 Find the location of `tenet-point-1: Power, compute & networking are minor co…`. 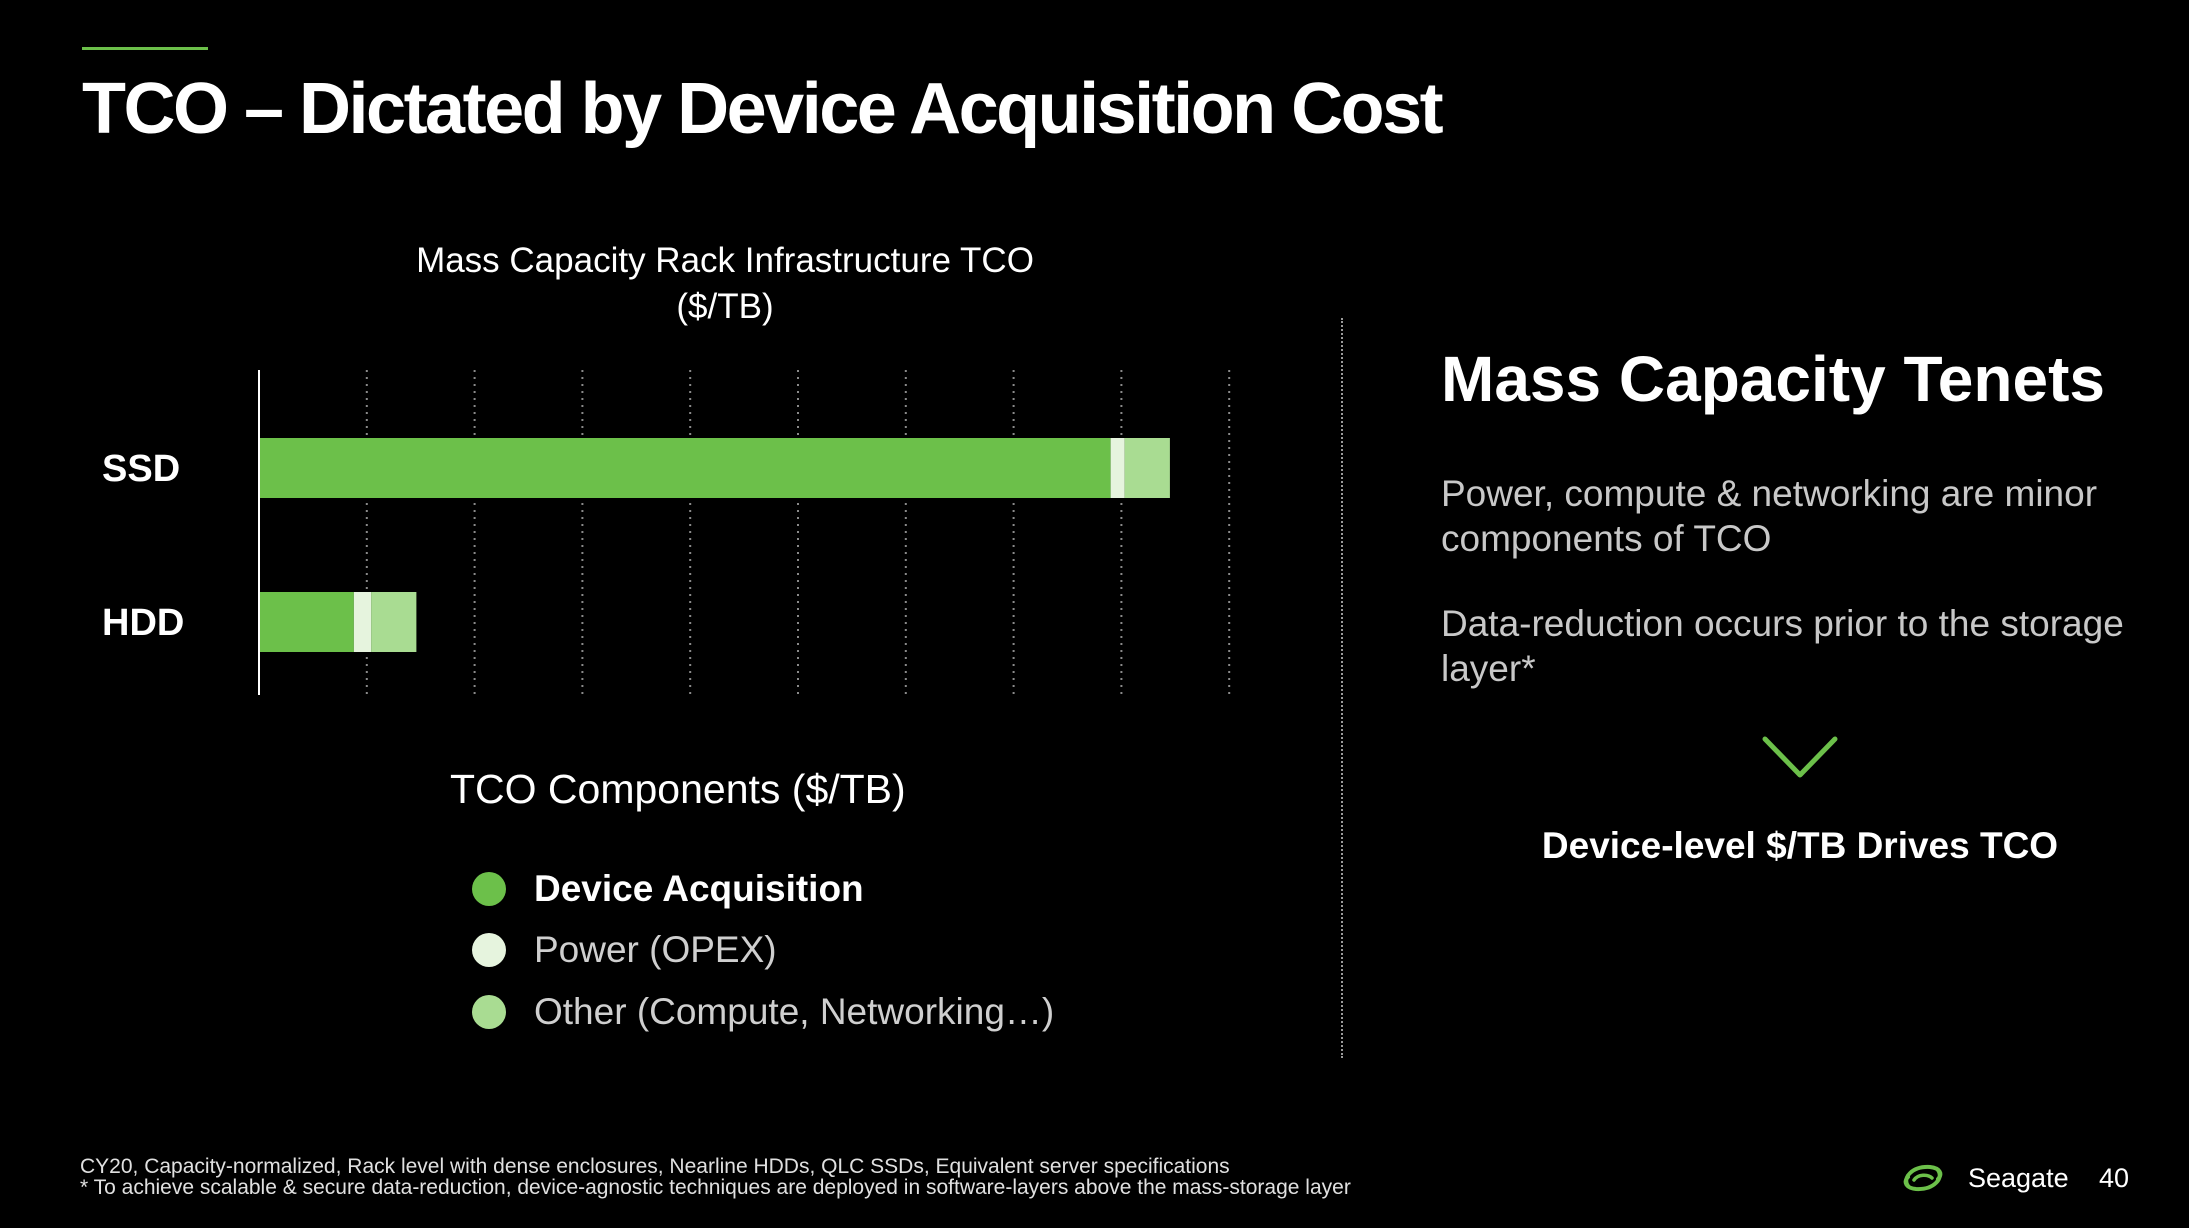

tenet-point-1: Power, compute & networking are minor co… is located at coordinates (1769, 516).